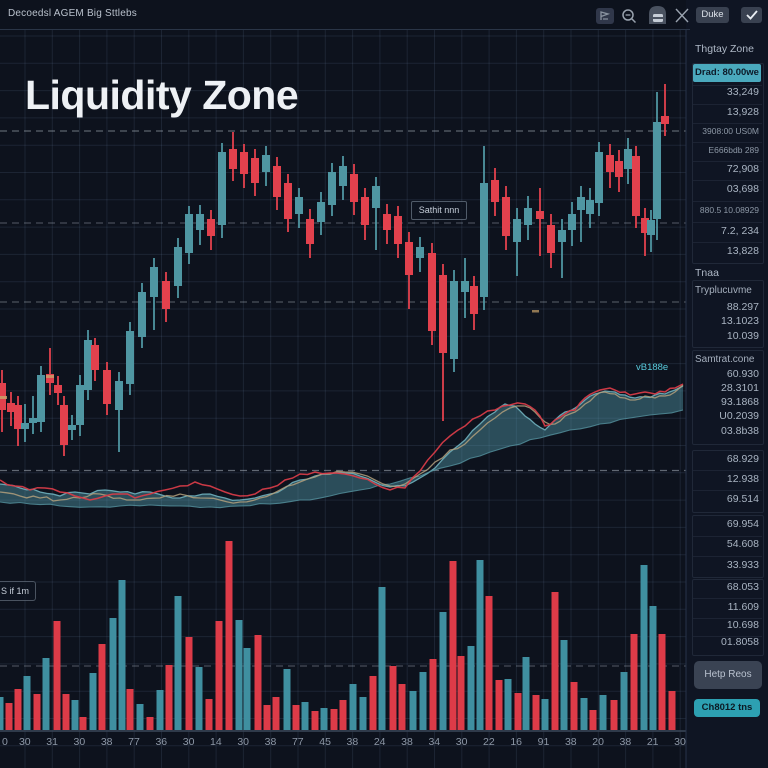 This screenshot has height=768, width=768. Describe the element at coordinates (5, 742) in the screenshot. I see `svg-text: 0` at that location.